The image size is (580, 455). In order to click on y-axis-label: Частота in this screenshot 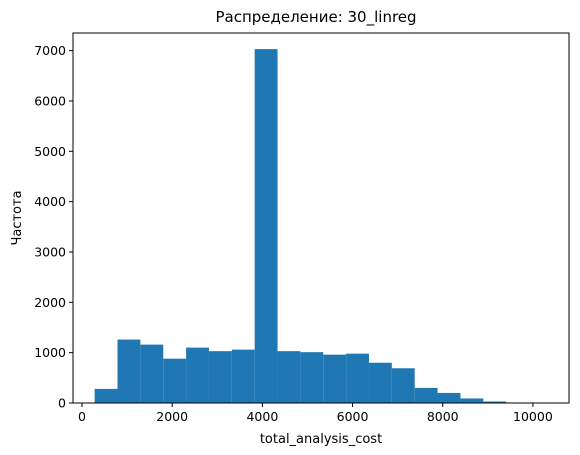, I will do `click(17, 217)`.